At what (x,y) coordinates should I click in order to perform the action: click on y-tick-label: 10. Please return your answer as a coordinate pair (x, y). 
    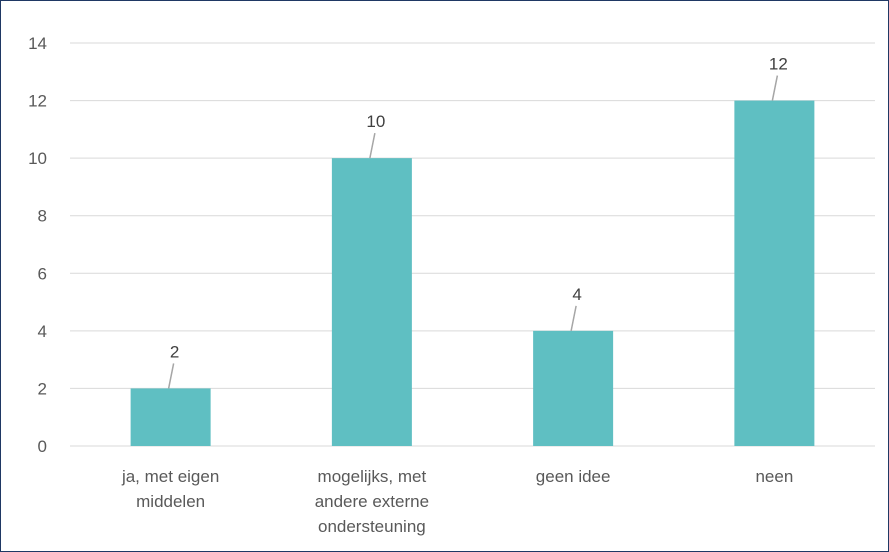
    Looking at the image, I should click on (37, 158).